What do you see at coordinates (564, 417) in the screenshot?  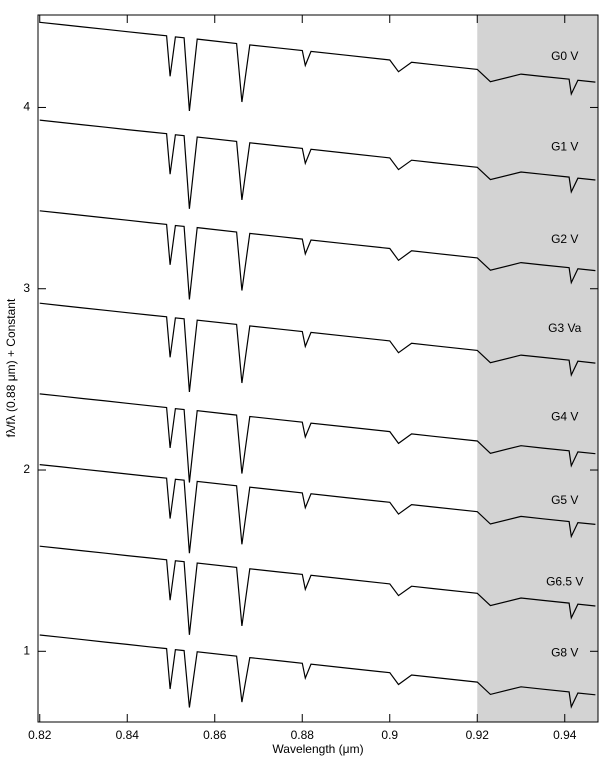 I see `series-label: G4 V` at bounding box center [564, 417].